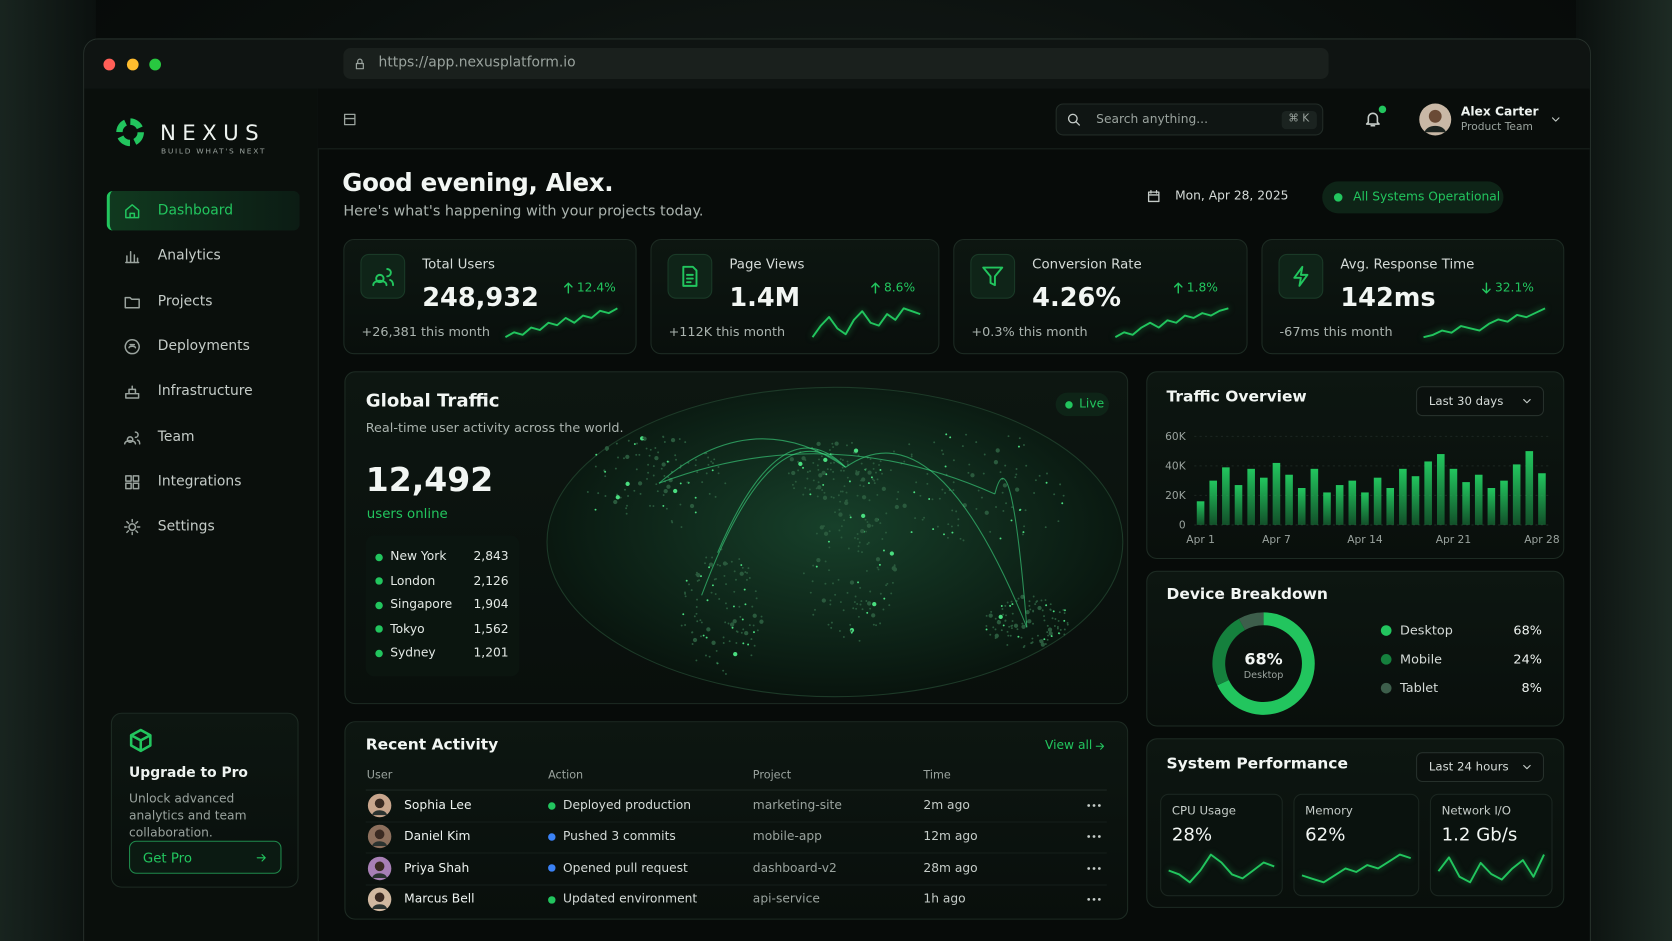 This screenshot has width=1672, height=941. What do you see at coordinates (1382, 109) in the screenshot?
I see `notification-dot` at bounding box center [1382, 109].